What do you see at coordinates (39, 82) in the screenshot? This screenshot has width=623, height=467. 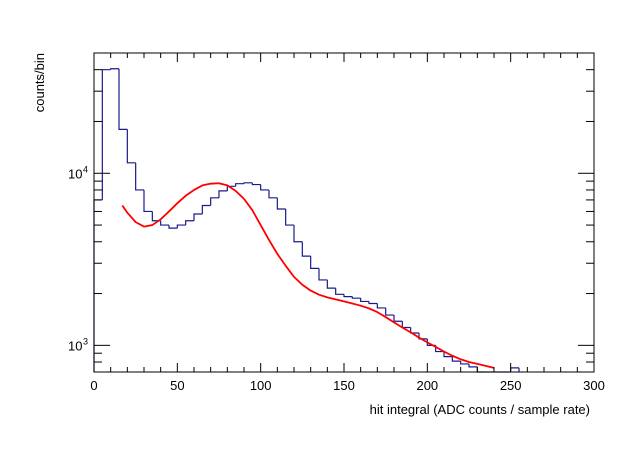 I see `y-axis-title: counts/bin` at bounding box center [39, 82].